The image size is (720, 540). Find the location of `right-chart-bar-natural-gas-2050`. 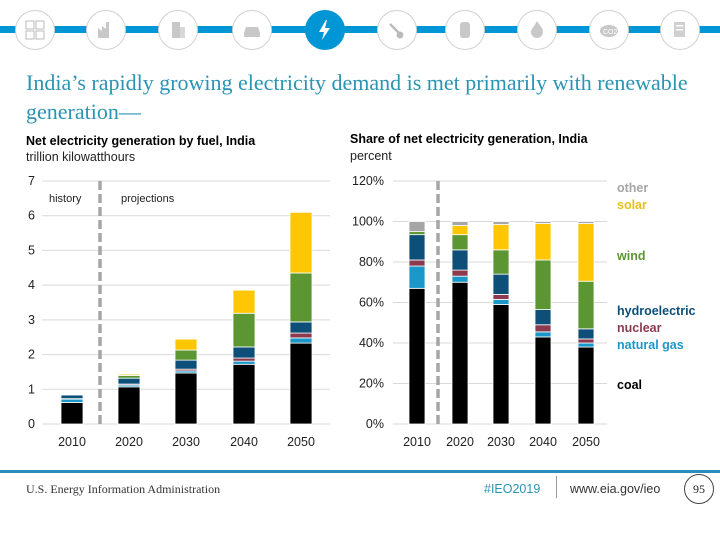

right-chart-bar-natural-gas-2050 is located at coordinates (586, 345).